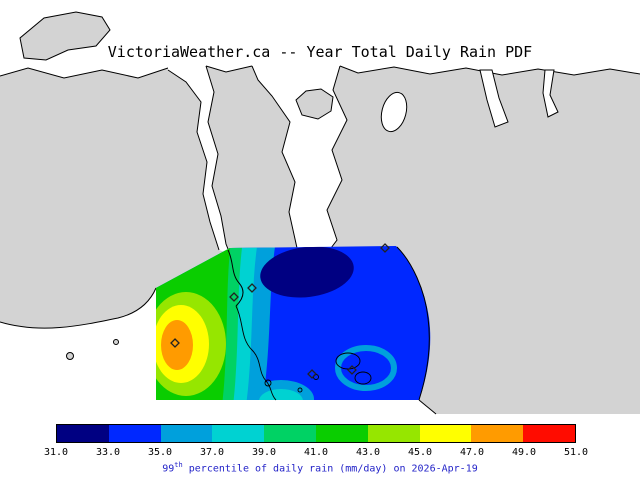 The image size is (640, 480). What do you see at coordinates (472, 452) in the screenshot?
I see `colorbar-tick-label: 47.0` at bounding box center [472, 452].